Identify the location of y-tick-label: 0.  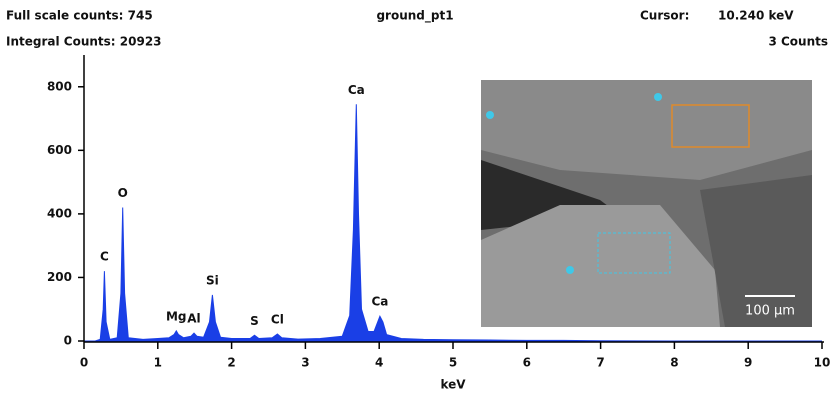
(68, 341).